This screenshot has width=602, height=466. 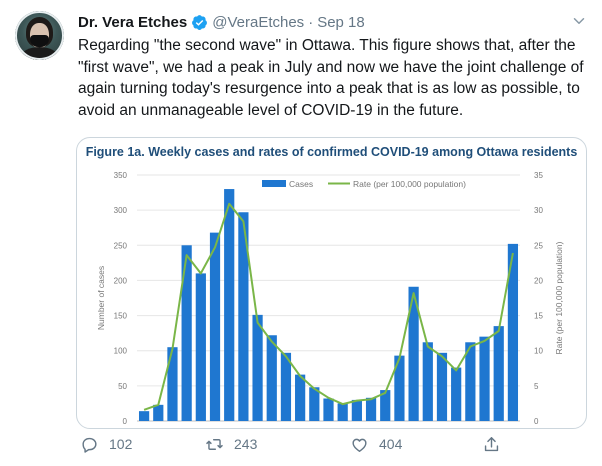 What do you see at coordinates (121, 245) in the screenshot?
I see `y-tick-label: 250` at bounding box center [121, 245].